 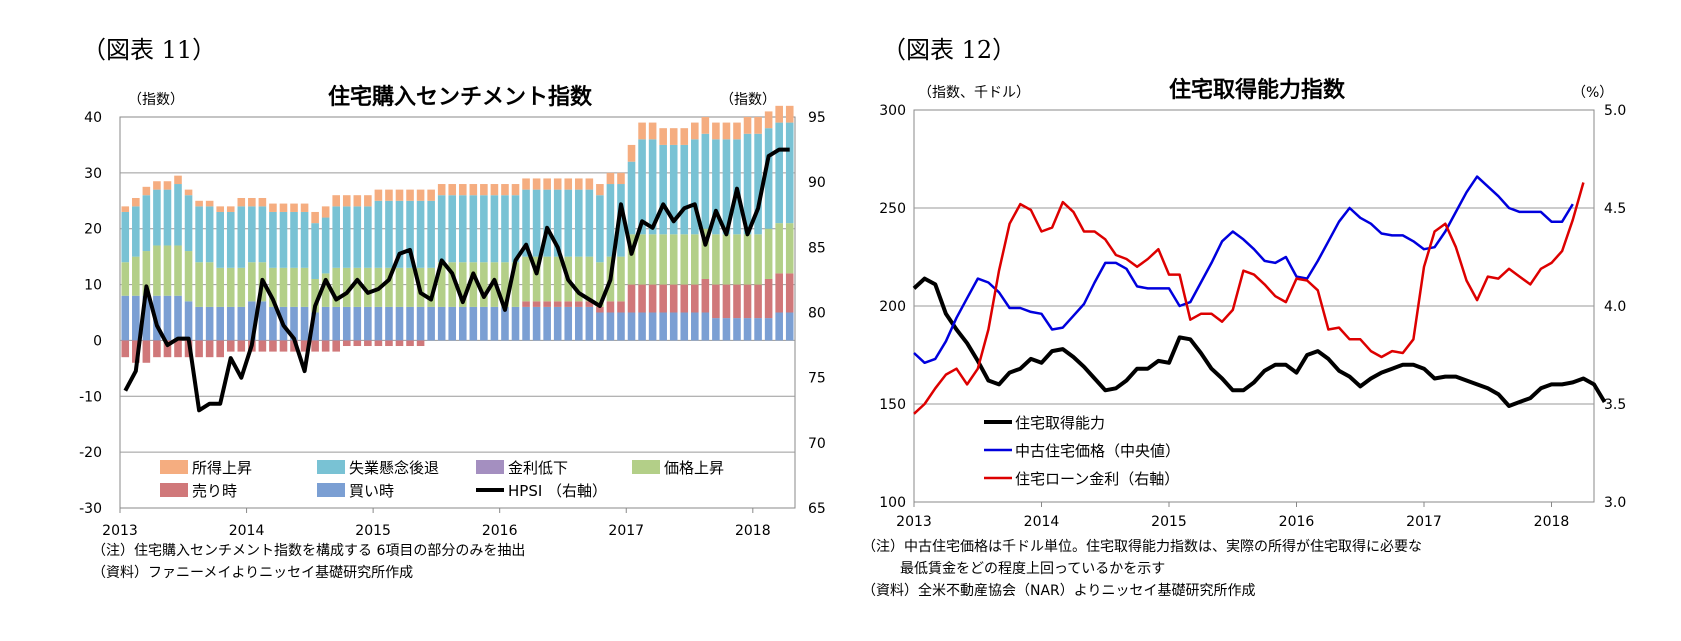 I want to click on y-right-tick-label: 85, so click(x=817, y=248).